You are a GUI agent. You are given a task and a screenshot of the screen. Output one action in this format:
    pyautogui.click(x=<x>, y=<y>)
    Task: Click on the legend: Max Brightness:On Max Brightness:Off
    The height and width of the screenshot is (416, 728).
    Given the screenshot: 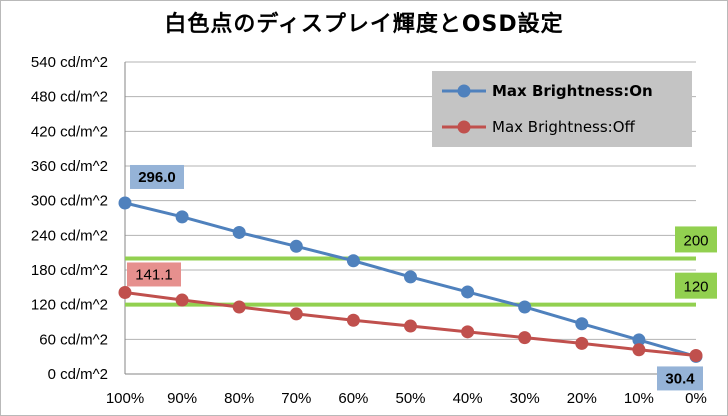 What is the action you would take?
    pyautogui.click(x=562, y=109)
    